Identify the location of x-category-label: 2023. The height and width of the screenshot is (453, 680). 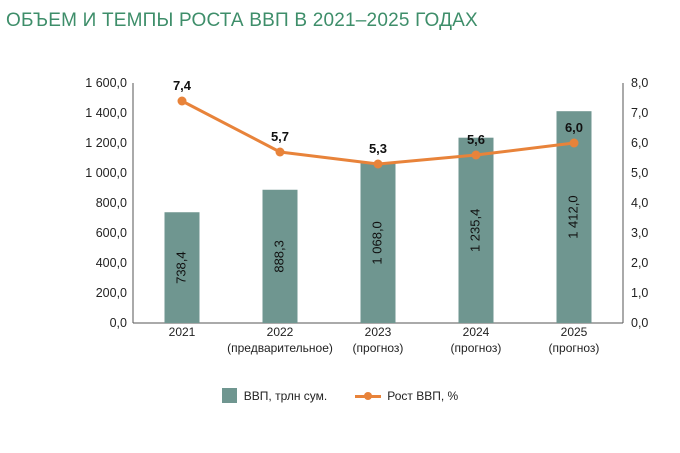
(378, 332).